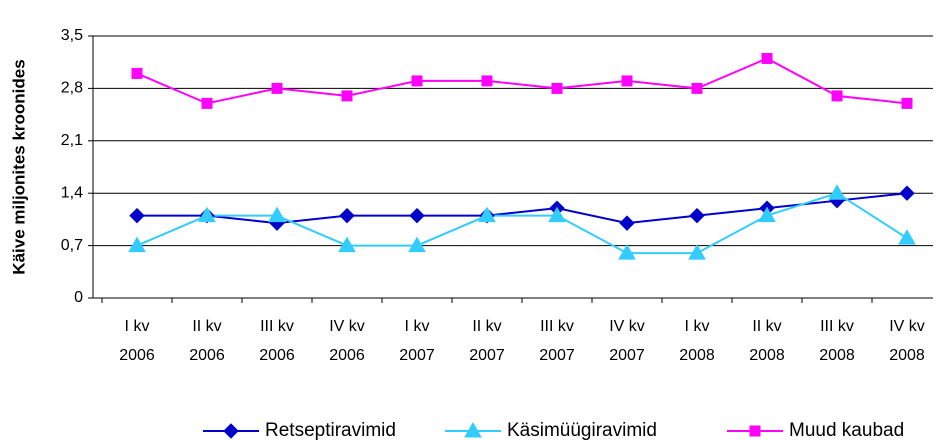  Describe the element at coordinates (18, 166) in the screenshot. I see `y-axis-label: Käive miljonites kroonides` at that location.